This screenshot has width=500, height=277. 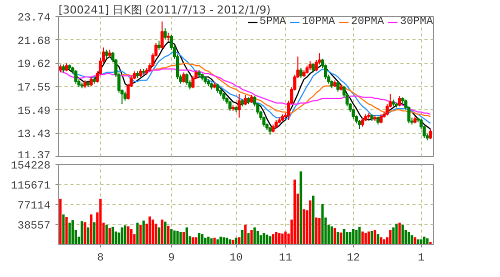 What do you see at coordinates (285, 258) in the screenshot?
I see `x-tick-label: 11` at bounding box center [285, 258].